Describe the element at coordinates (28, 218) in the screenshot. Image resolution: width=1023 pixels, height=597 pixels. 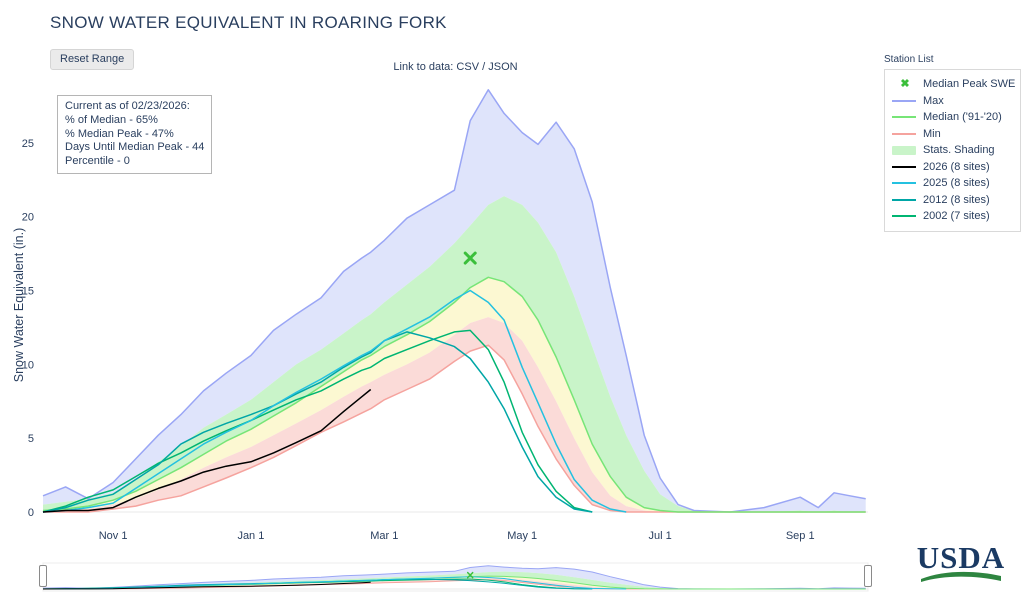
I see `y-tick-label: 20` at that location.